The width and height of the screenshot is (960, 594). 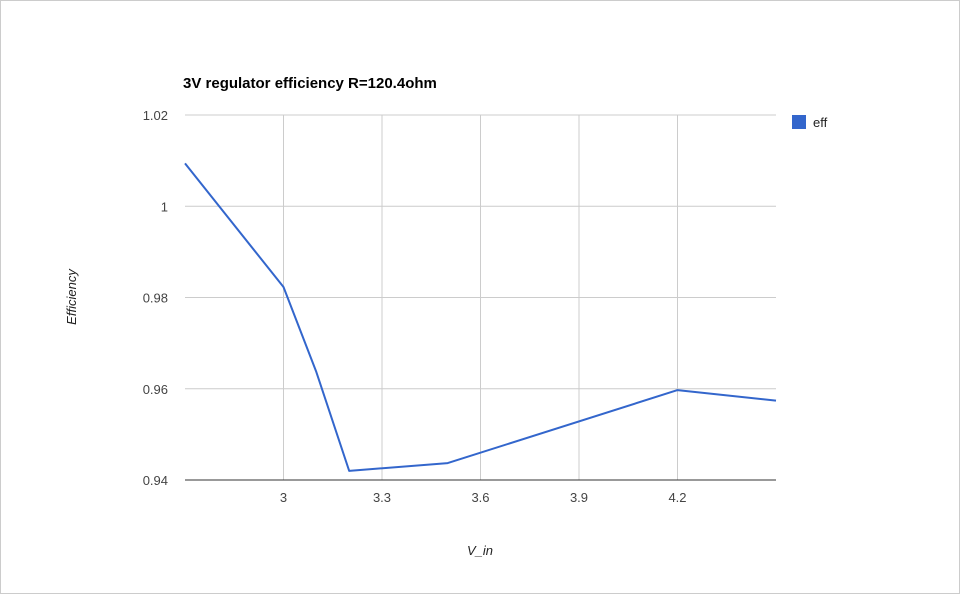 What do you see at coordinates (480, 497) in the screenshot?
I see `x-tick-label: 3.6` at bounding box center [480, 497].